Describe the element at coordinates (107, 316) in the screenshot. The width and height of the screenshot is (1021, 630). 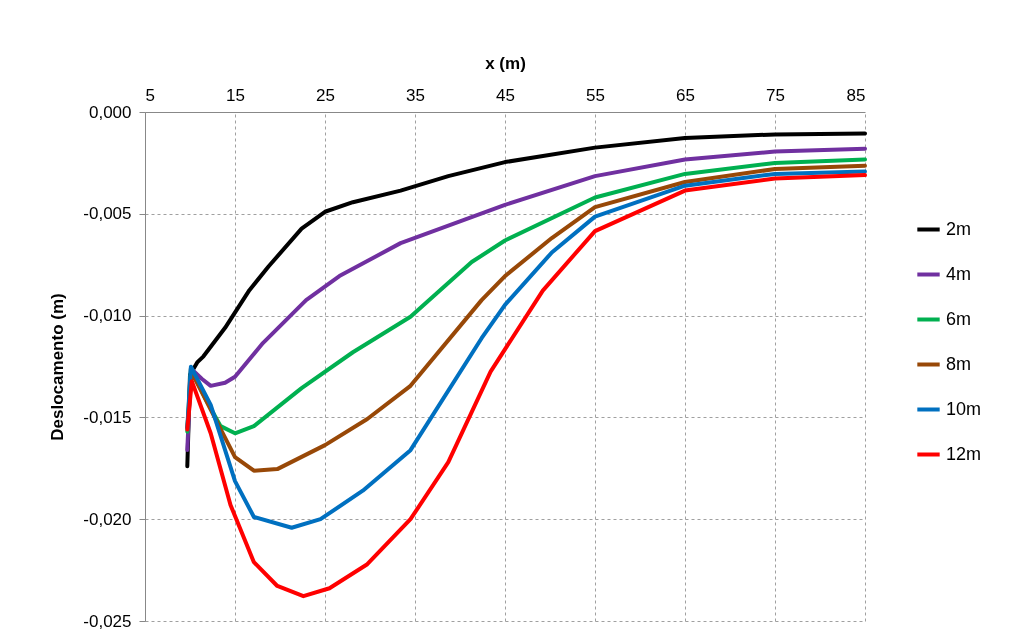
I see `y-tick-label: -0,010` at that location.